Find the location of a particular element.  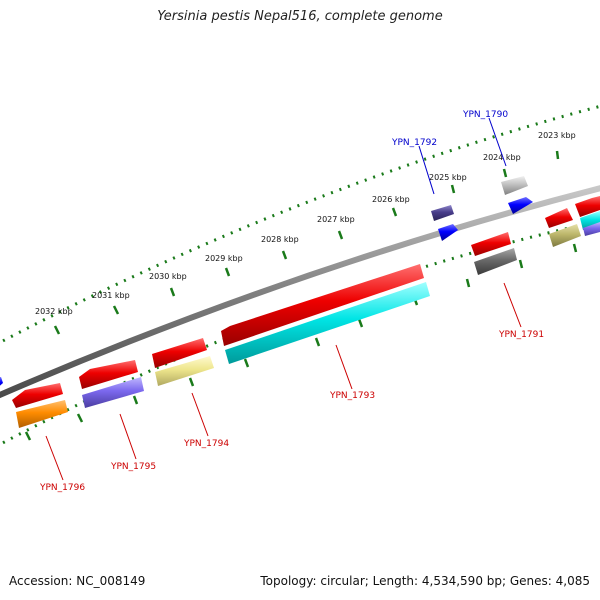

gene-label: YPN_1795 is located at coordinates (133, 467).